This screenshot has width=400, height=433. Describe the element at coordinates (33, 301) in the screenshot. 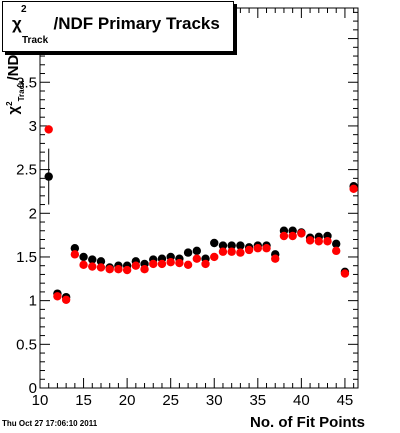

I see `y-tick-label: 1` at that location.